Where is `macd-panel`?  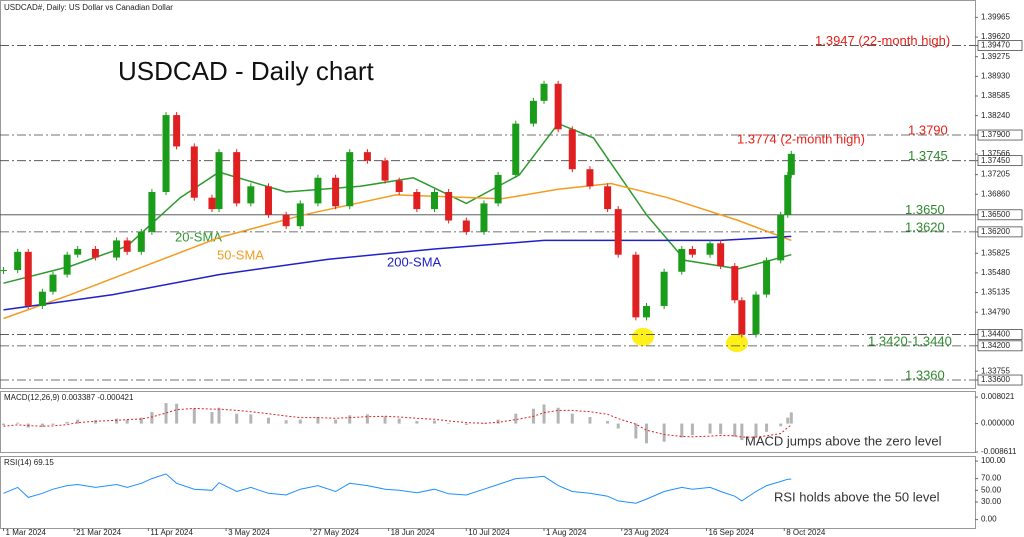 macd-panel is located at coordinates (488, 422).